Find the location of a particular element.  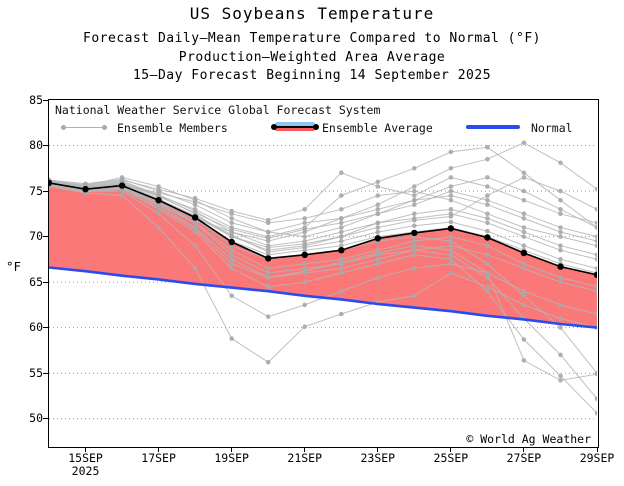

copyright-notice: © World Ag Weather is located at coordinates (528, 439).